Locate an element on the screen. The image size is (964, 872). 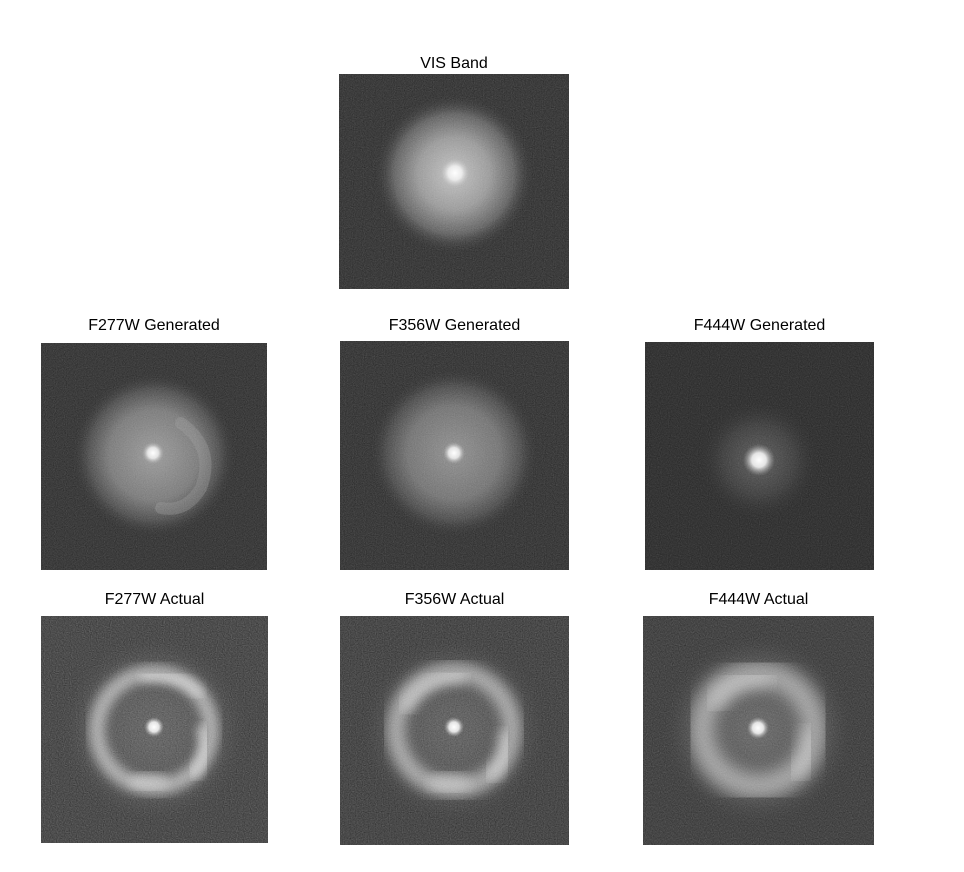
panel-title: F277W Generated is located at coordinates (154, 325).